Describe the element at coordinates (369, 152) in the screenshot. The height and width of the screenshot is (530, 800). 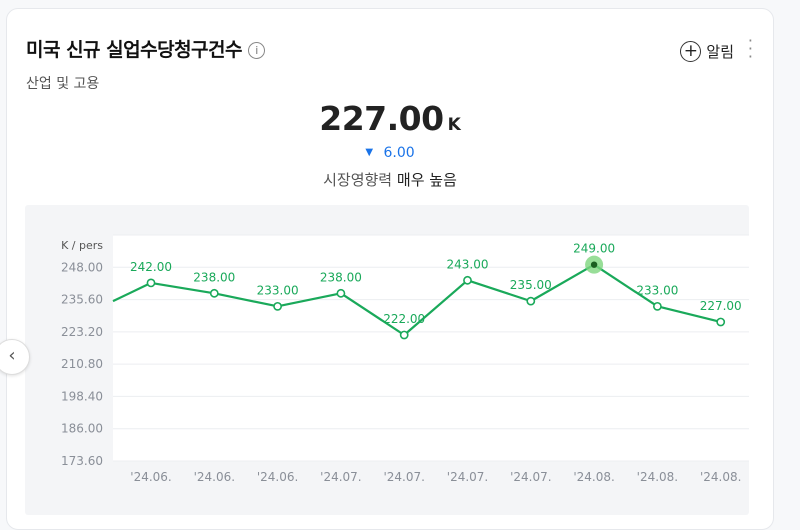
I see `down-triangle-icon: ▼` at that location.